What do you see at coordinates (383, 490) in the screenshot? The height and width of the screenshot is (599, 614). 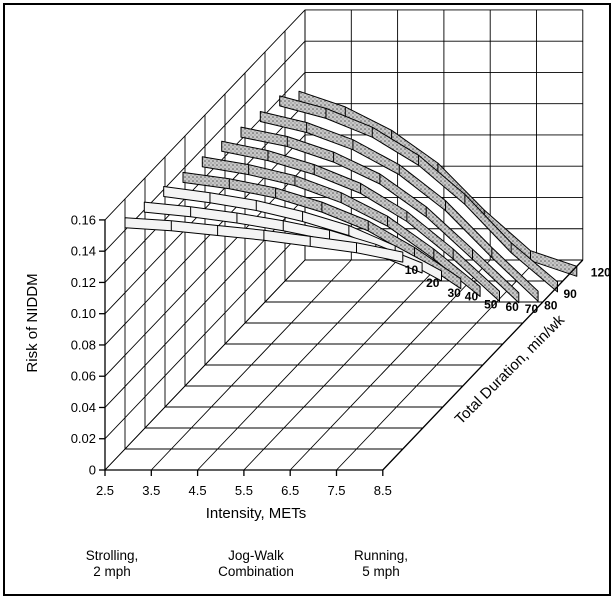 I see `x-tick-label-6: 8.5` at bounding box center [383, 490].